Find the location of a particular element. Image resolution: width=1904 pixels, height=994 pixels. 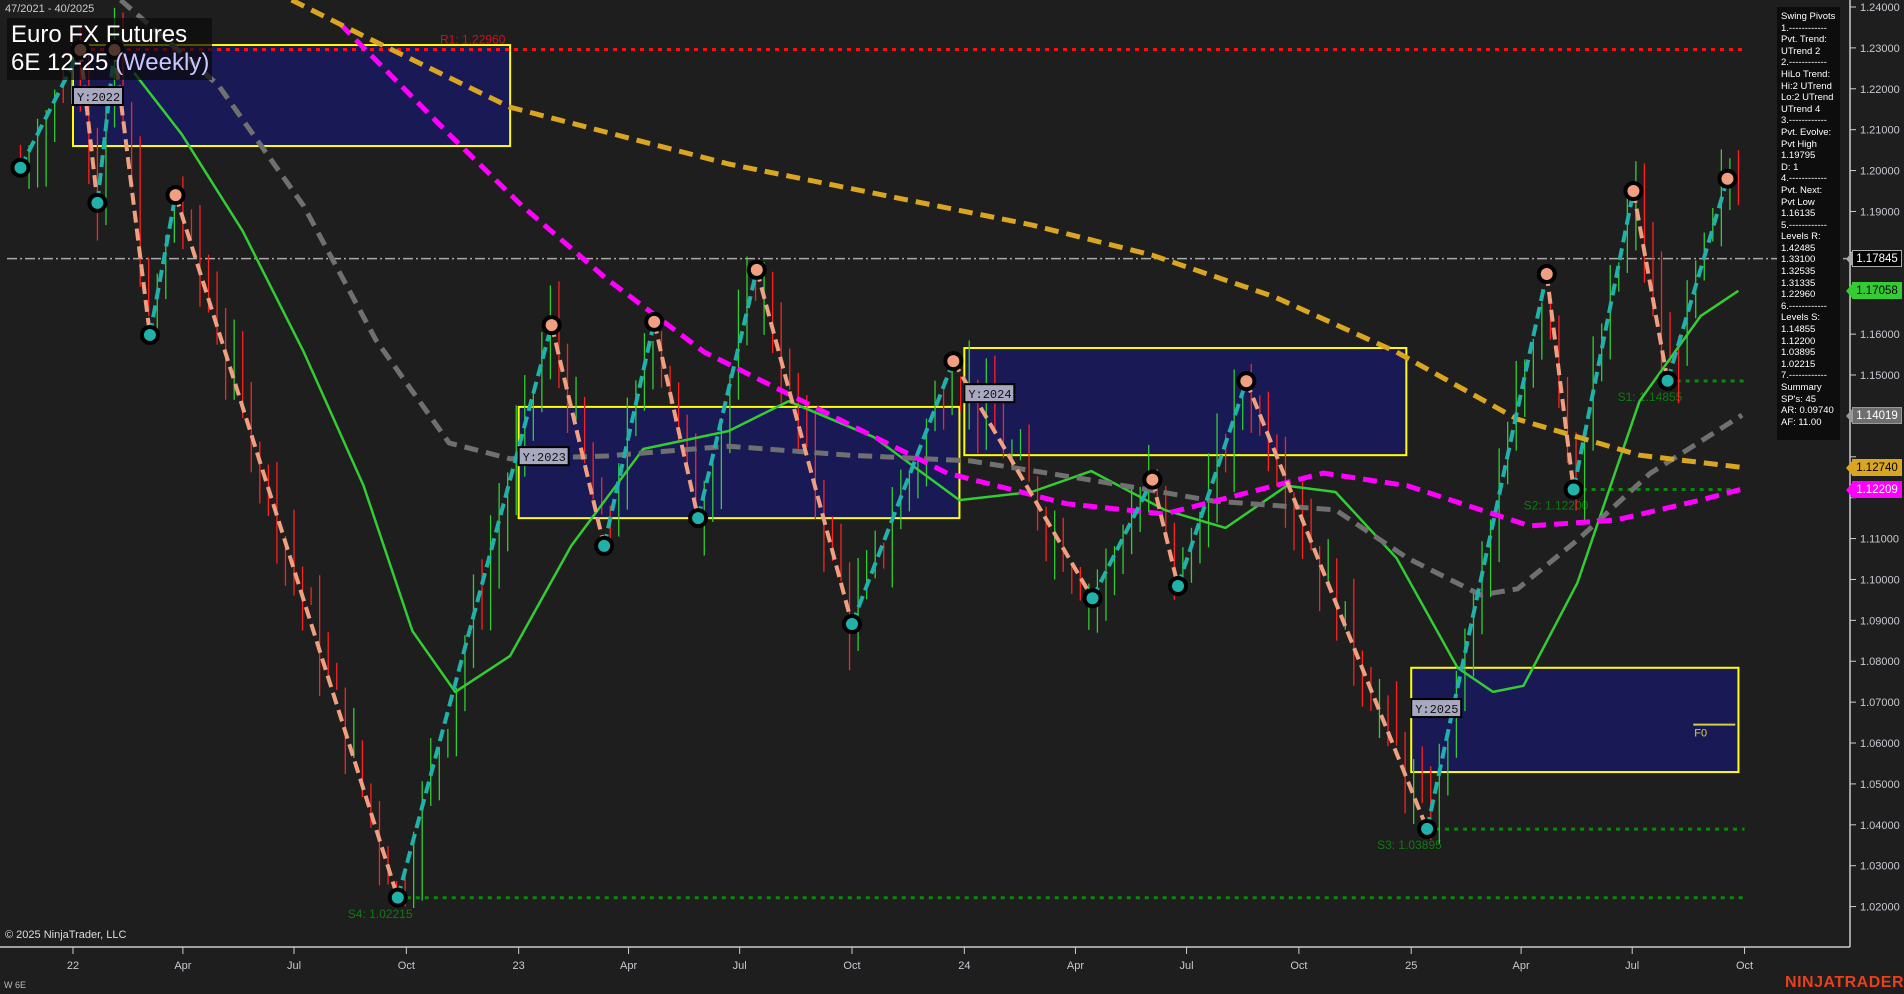

contract-title: 6E 12-25 (Weekly) is located at coordinates (110, 63).